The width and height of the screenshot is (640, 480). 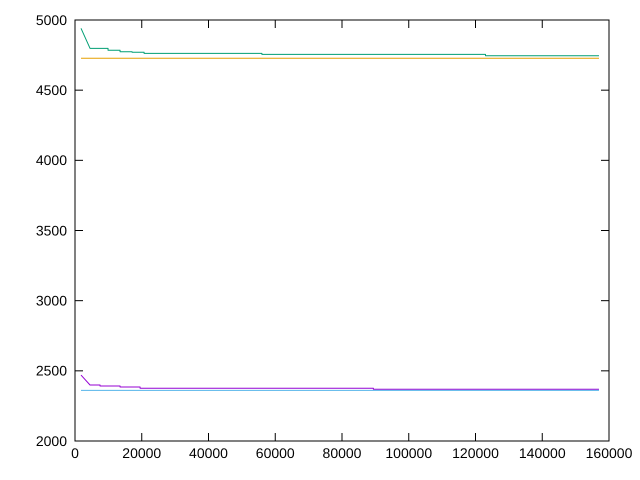 What do you see at coordinates (542, 453) in the screenshot?
I see `x-tick-label: 140000` at bounding box center [542, 453].